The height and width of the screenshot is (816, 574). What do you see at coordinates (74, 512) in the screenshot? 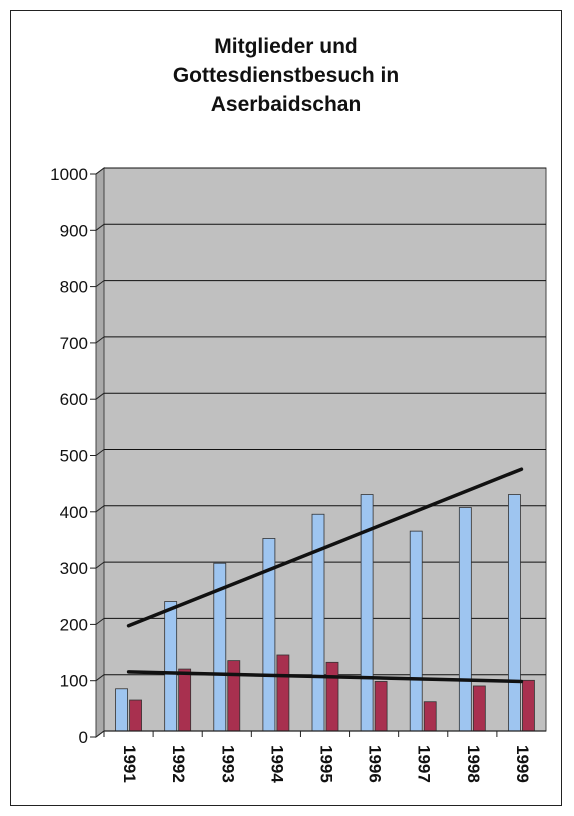
I see `y-tick-label: 400` at bounding box center [74, 512].